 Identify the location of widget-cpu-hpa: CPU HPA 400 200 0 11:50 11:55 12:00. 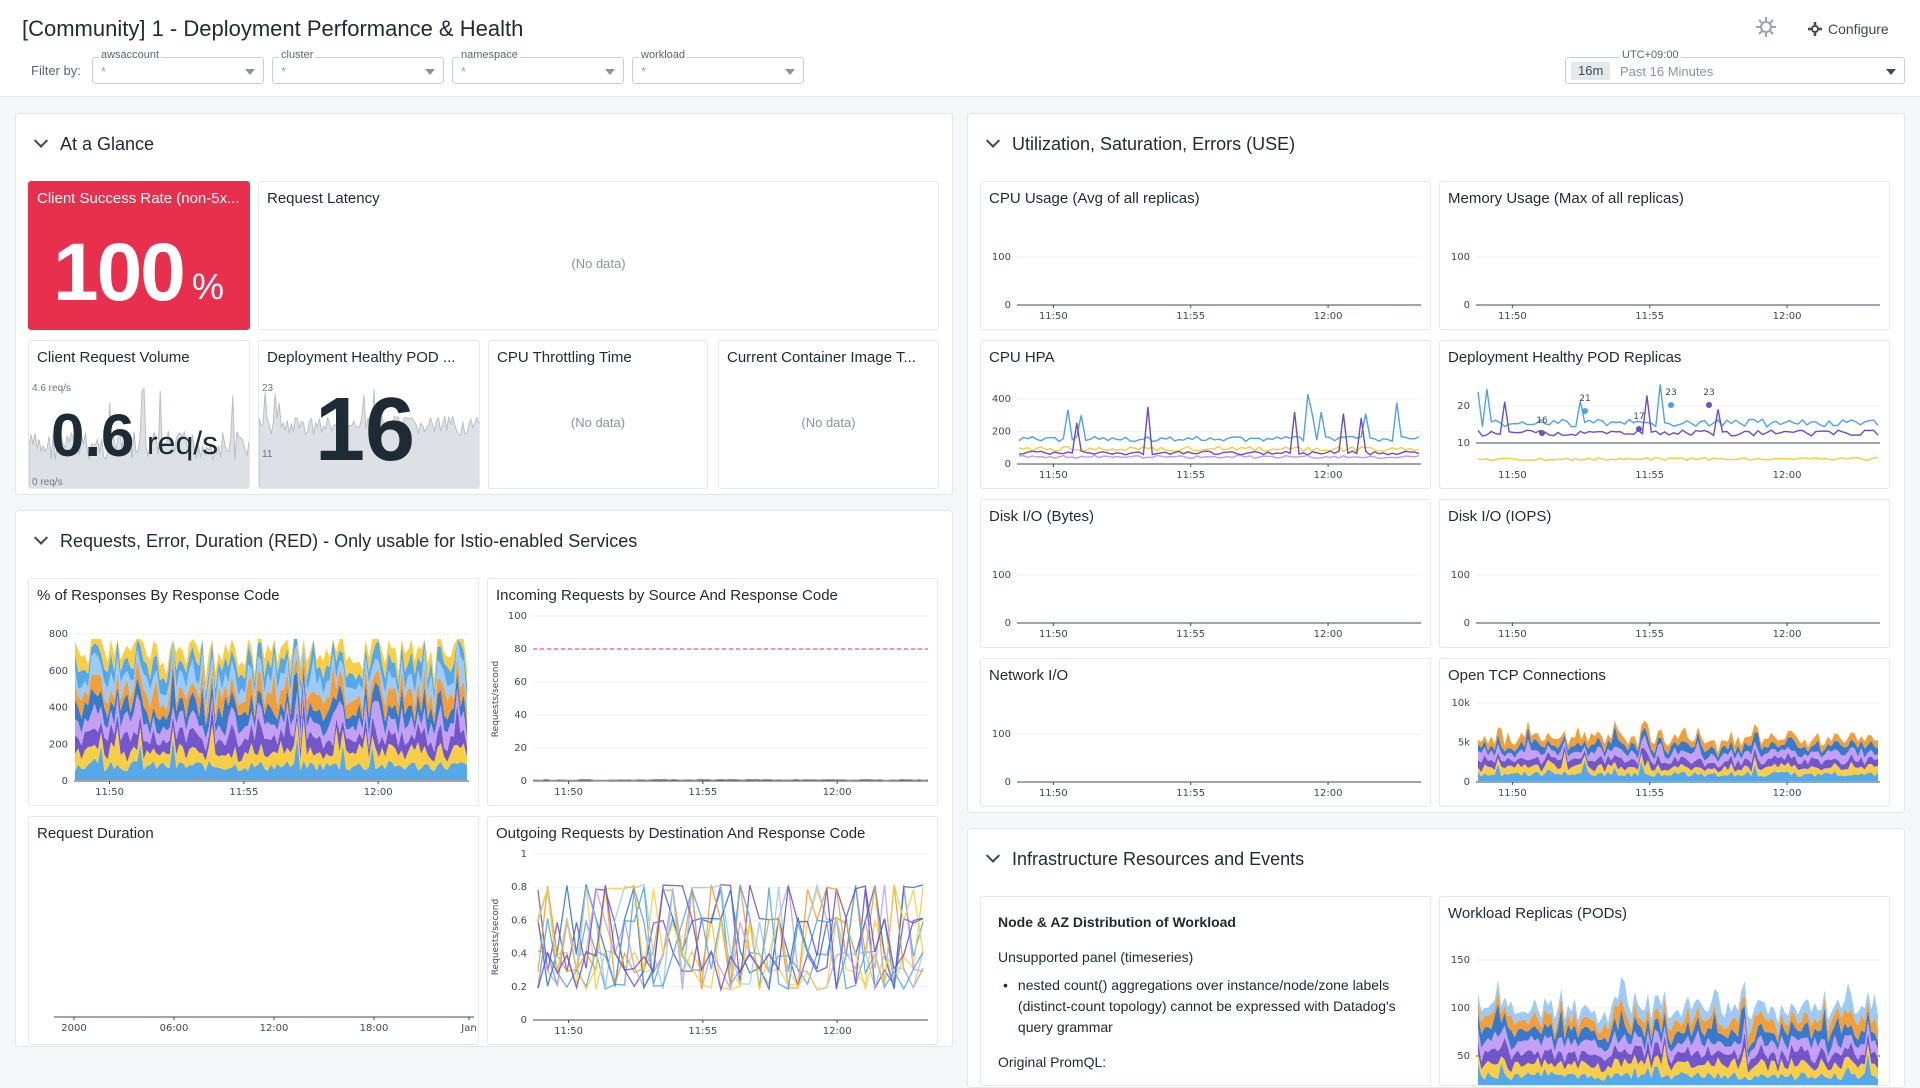
(1205, 414).